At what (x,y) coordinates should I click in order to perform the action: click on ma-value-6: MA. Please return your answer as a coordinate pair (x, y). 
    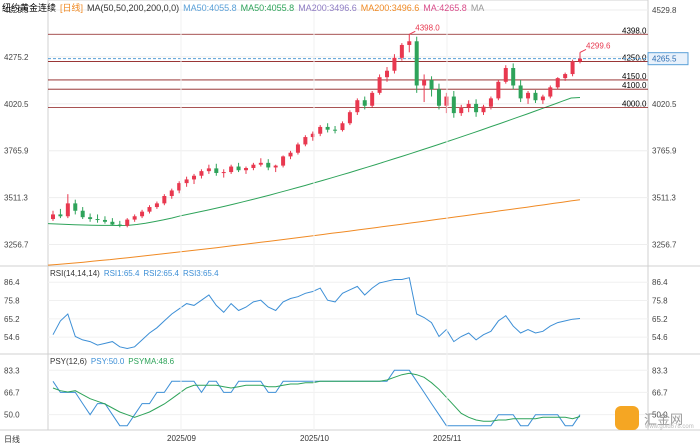
    Looking at the image, I should click on (477, 8).